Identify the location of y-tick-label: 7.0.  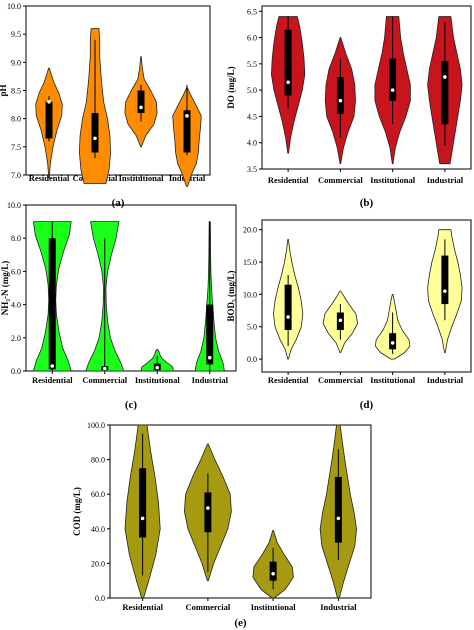
(16, 175).